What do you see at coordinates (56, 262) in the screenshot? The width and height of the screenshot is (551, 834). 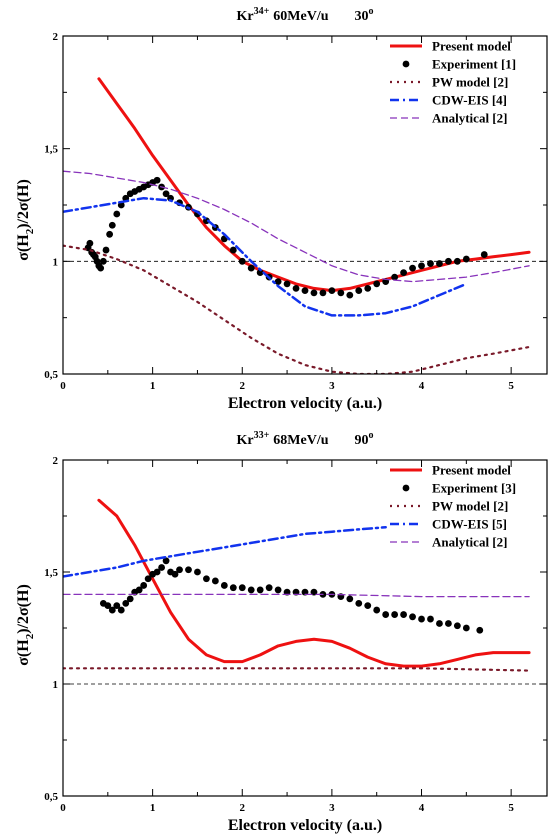 I see `y-tick-label: 1` at bounding box center [56, 262].